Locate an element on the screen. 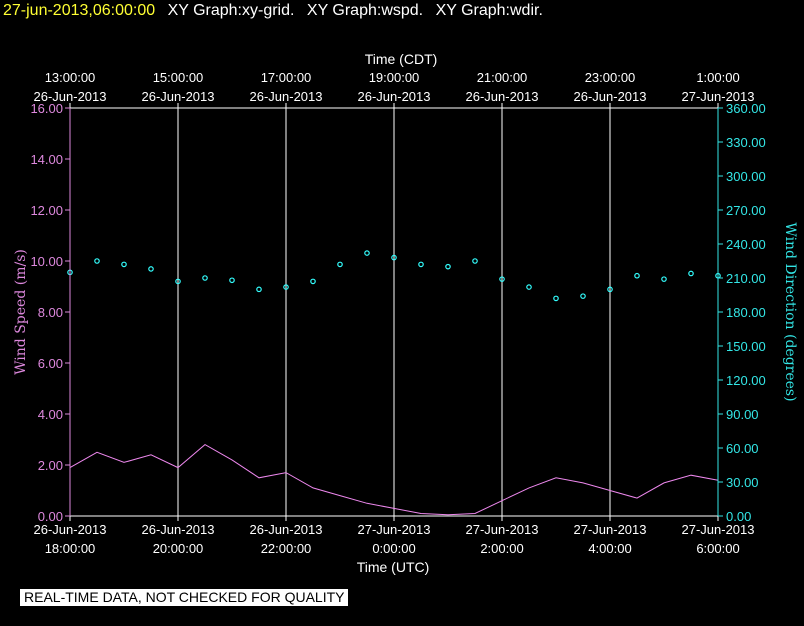 The width and height of the screenshot is (804, 626). wind-speed-series is located at coordinates (394, 479).